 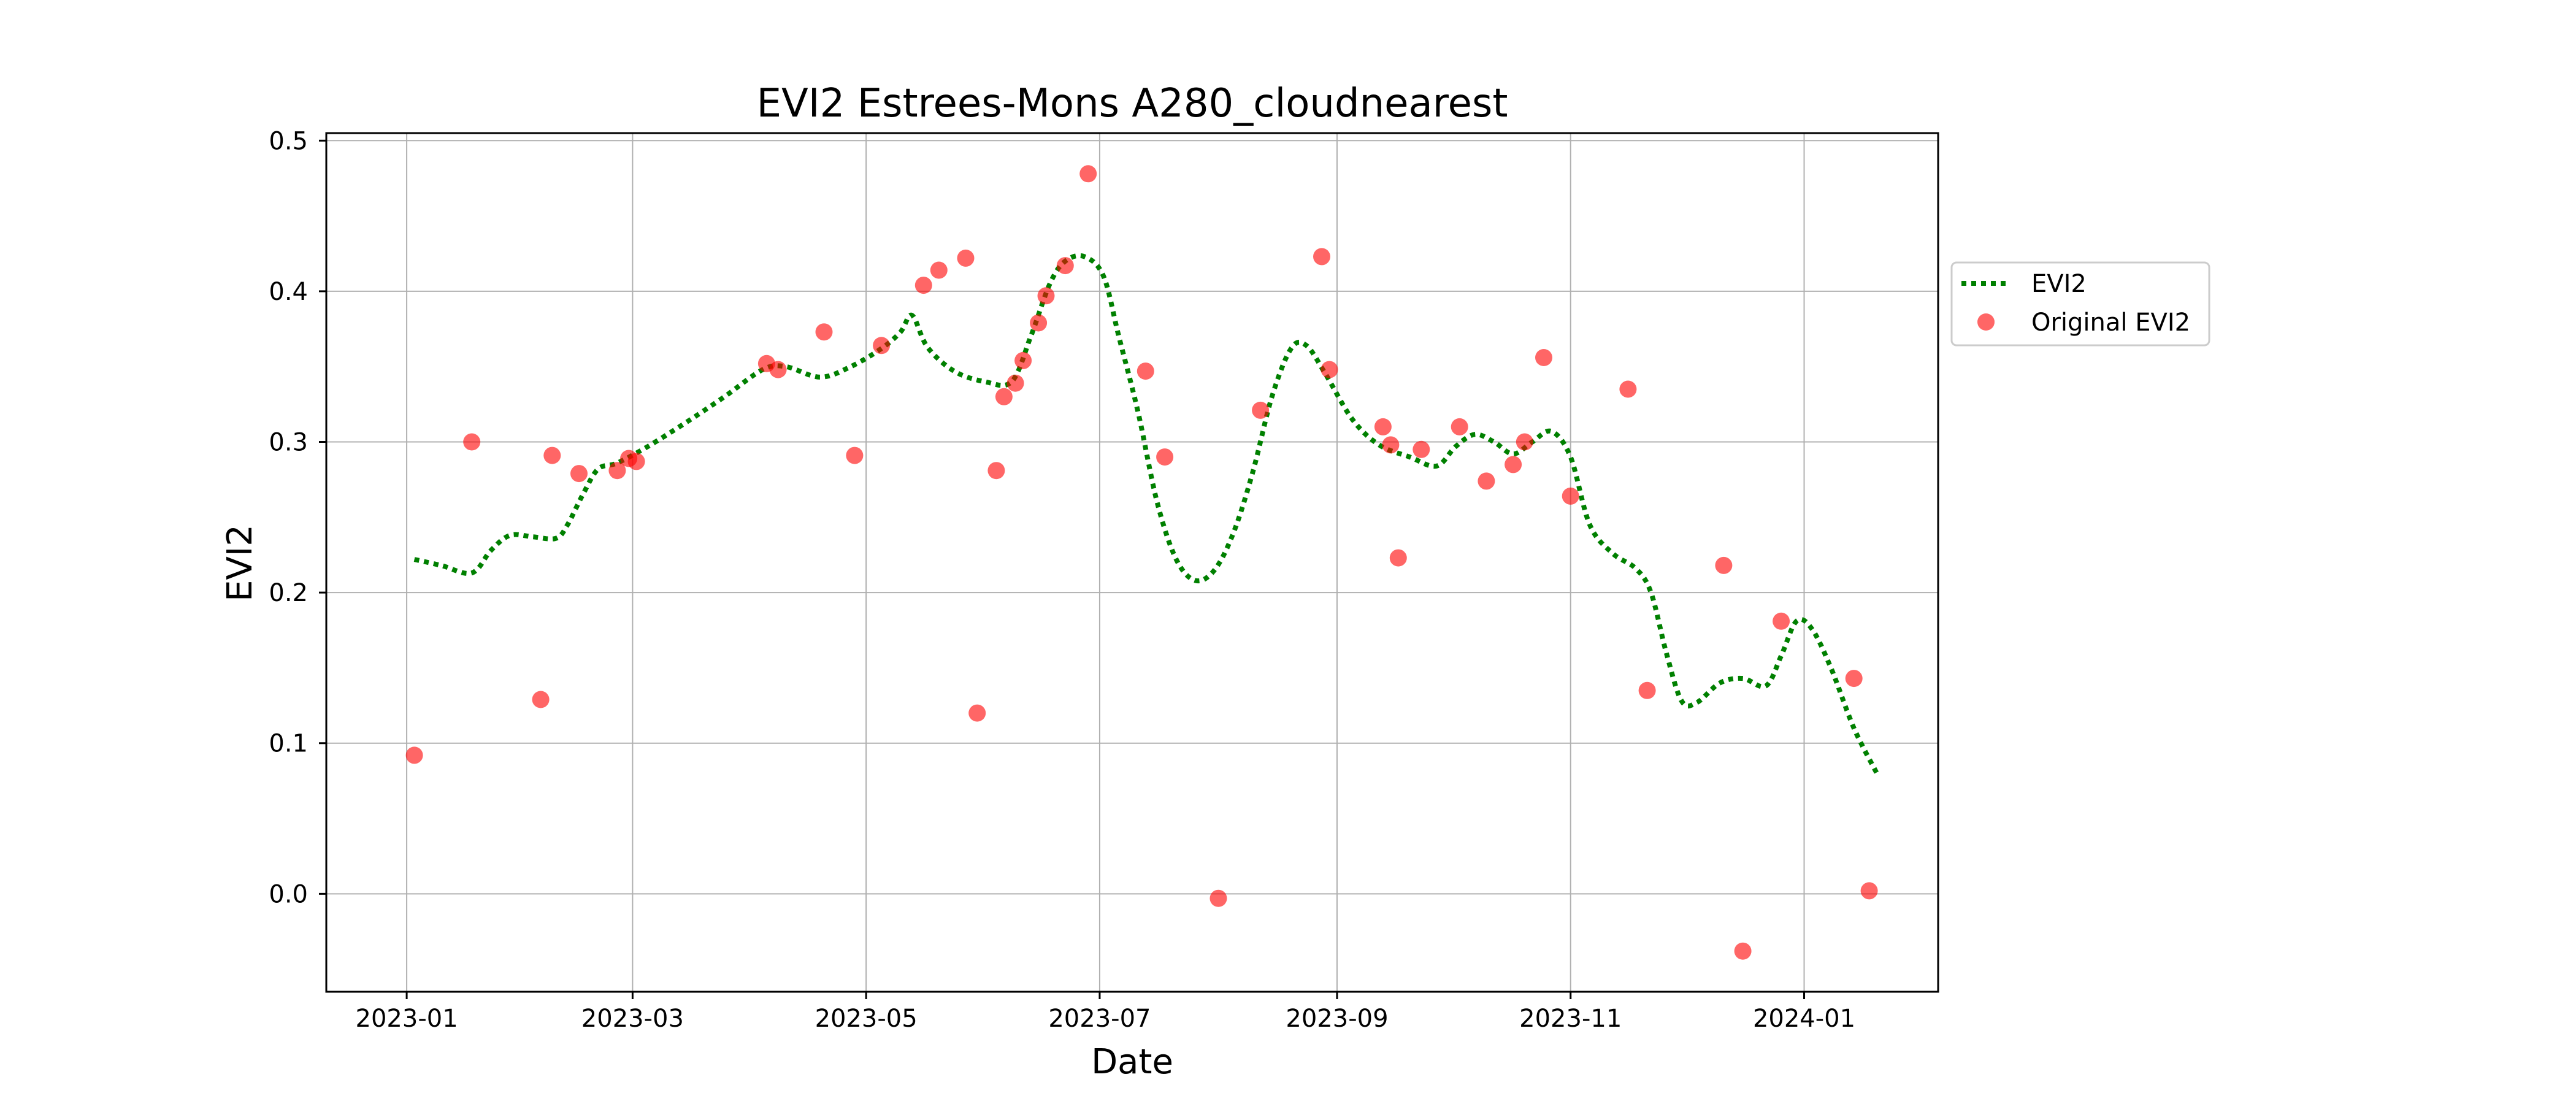 I want to click on legend-box, so click(x=2080, y=304).